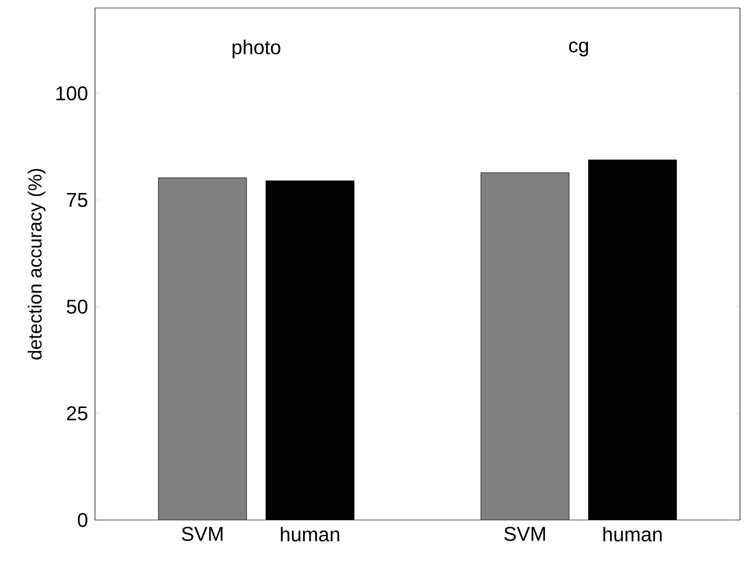 This screenshot has width=745, height=565. Describe the element at coordinates (83, 520) in the screenshot. I see `y-tick-label: 0` at that location.